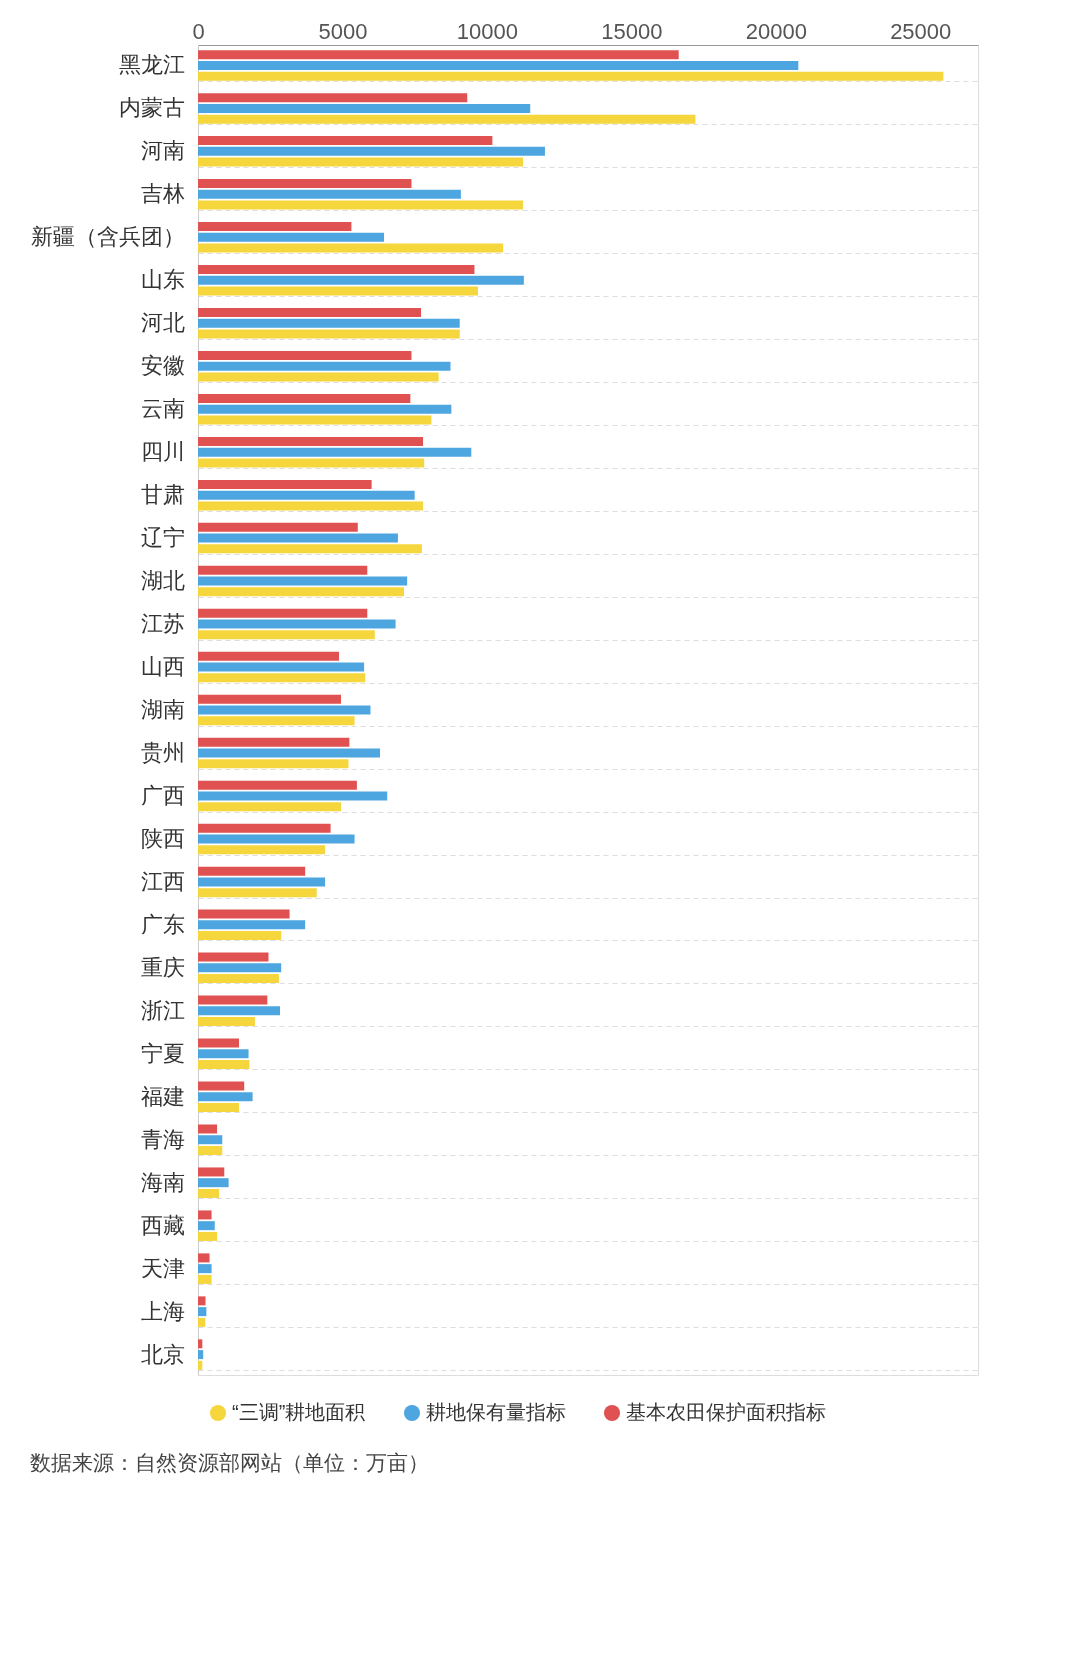 Image resolution: width=1080 pixels, height=1675 pixels. What do you see at coordinates (162, 151) in the screenshot?
I see `y-tick-label: 河南` at bounding box center [162, 151].